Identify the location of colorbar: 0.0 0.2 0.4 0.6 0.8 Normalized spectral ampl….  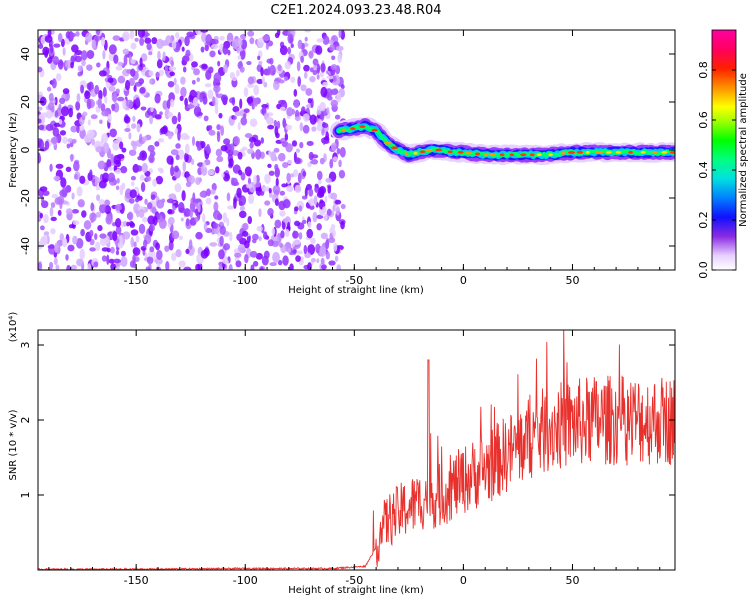
(723, 154).